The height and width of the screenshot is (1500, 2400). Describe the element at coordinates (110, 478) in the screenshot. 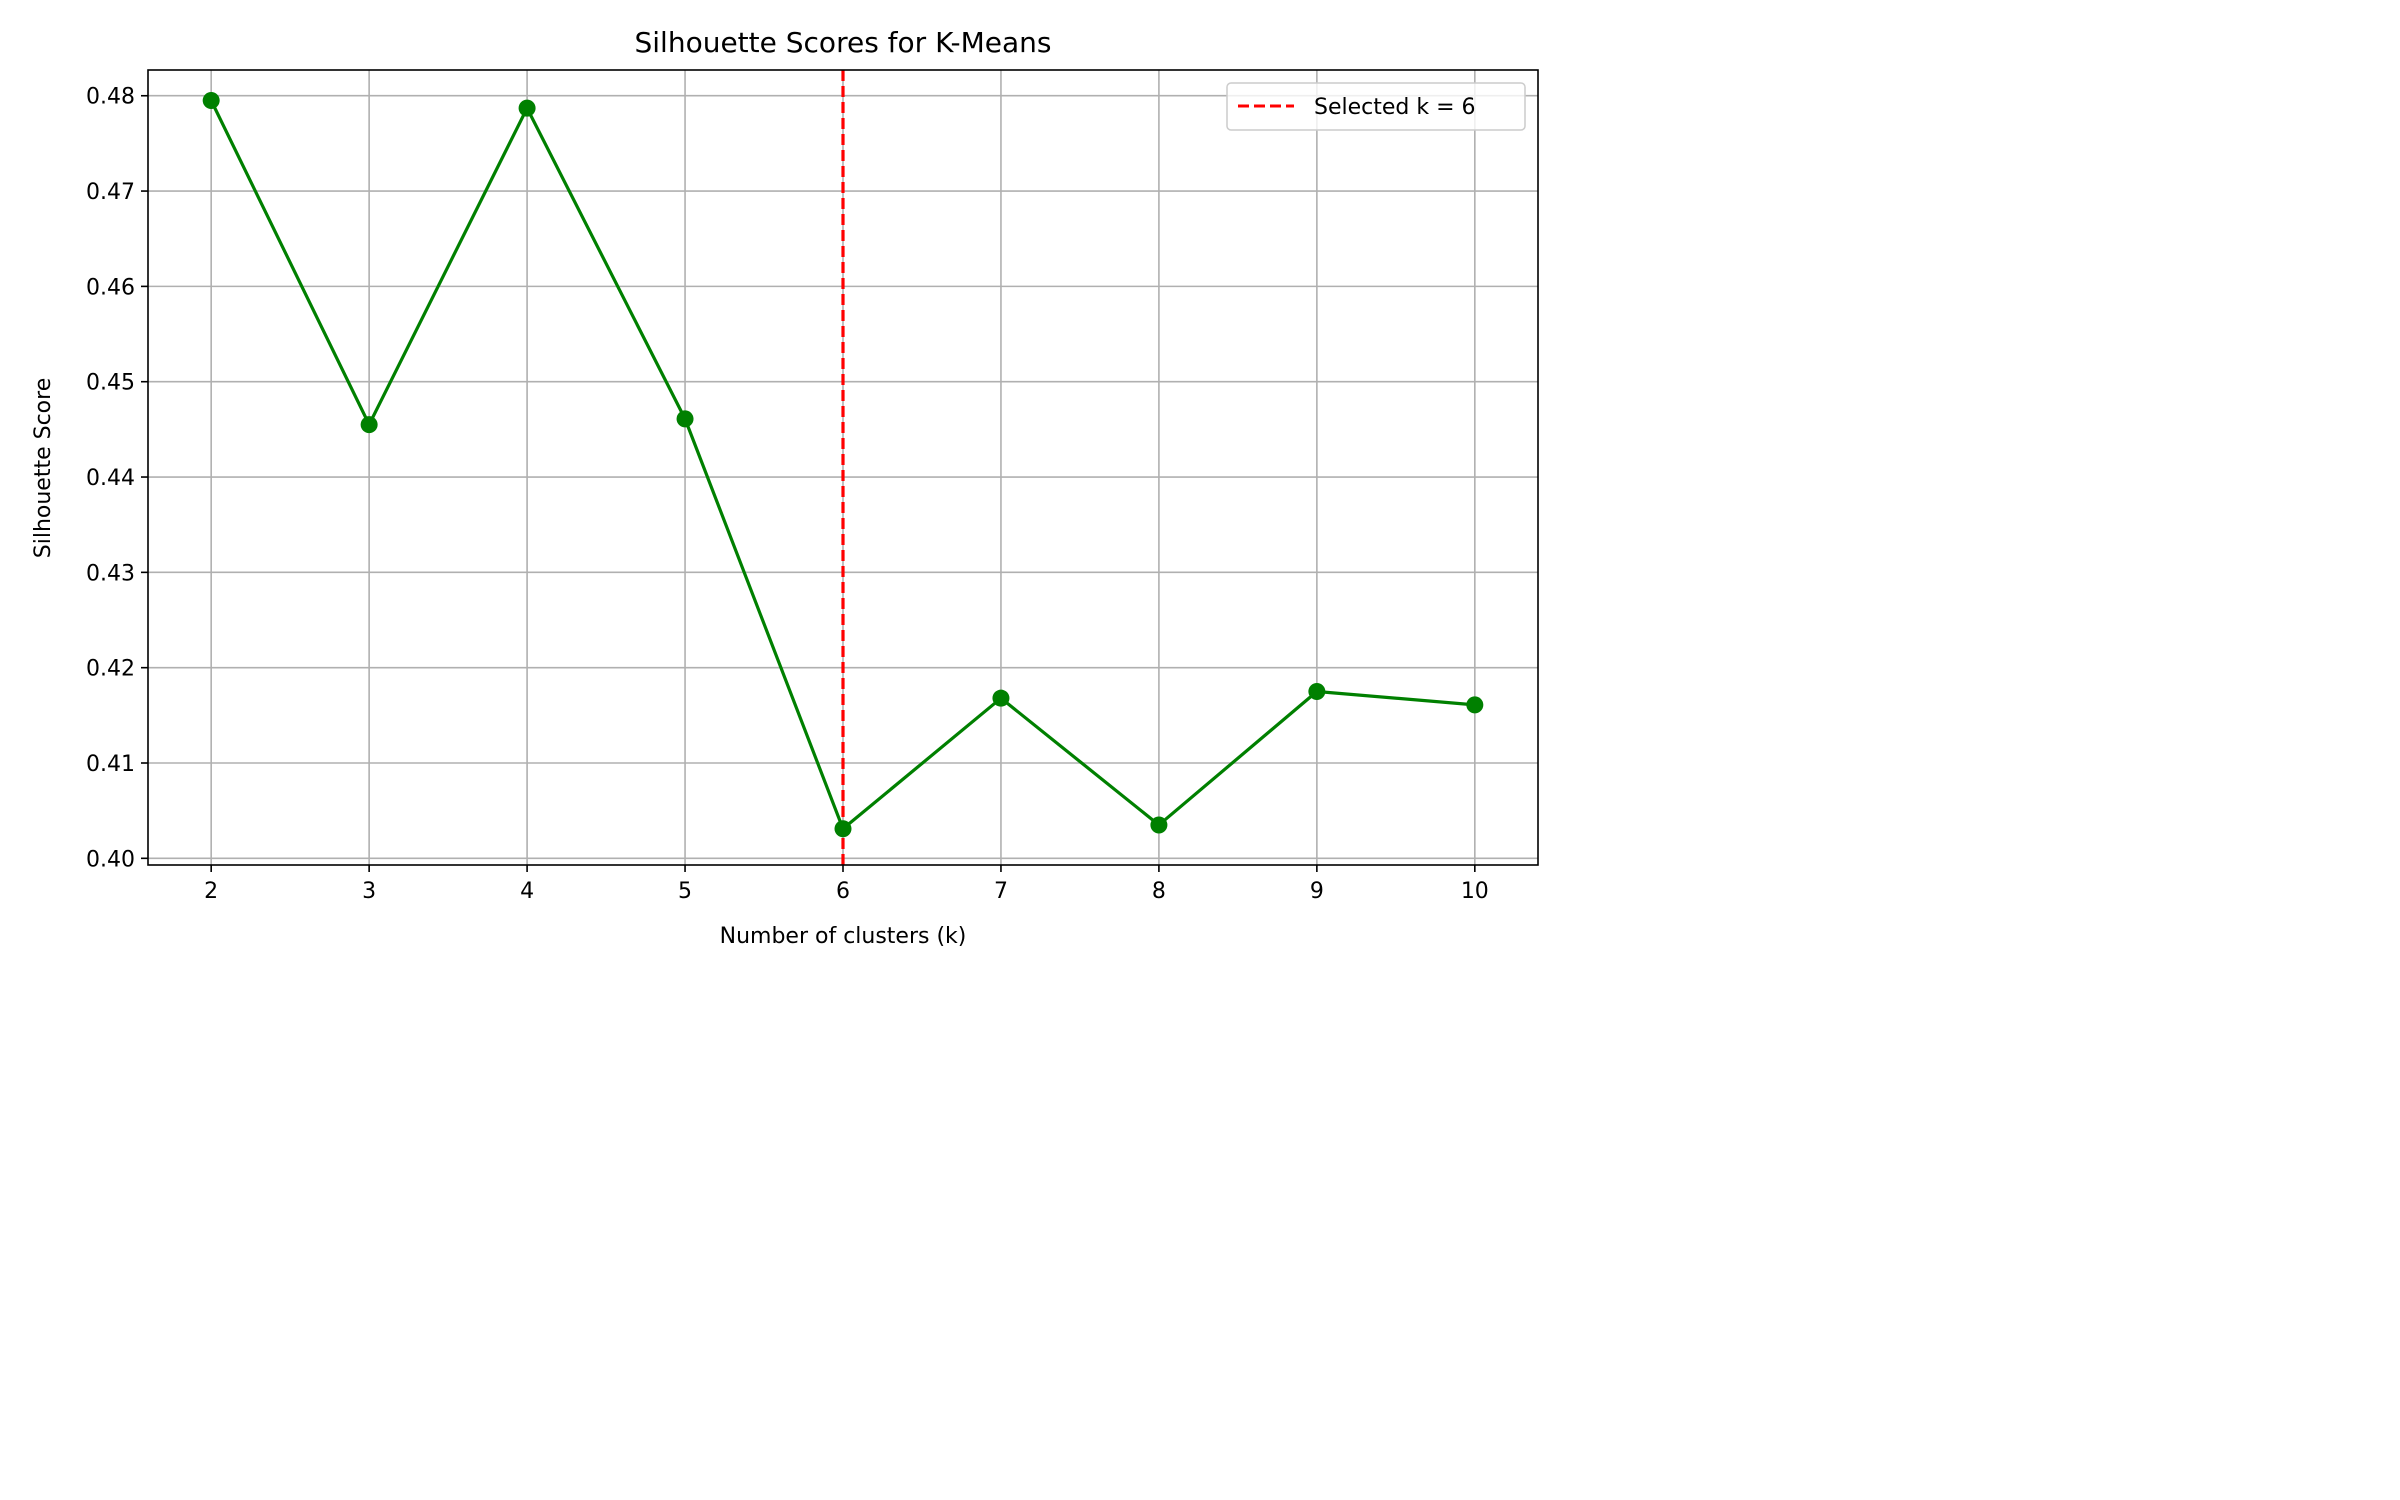

I see `y-tick-label: 0.44` at that location.